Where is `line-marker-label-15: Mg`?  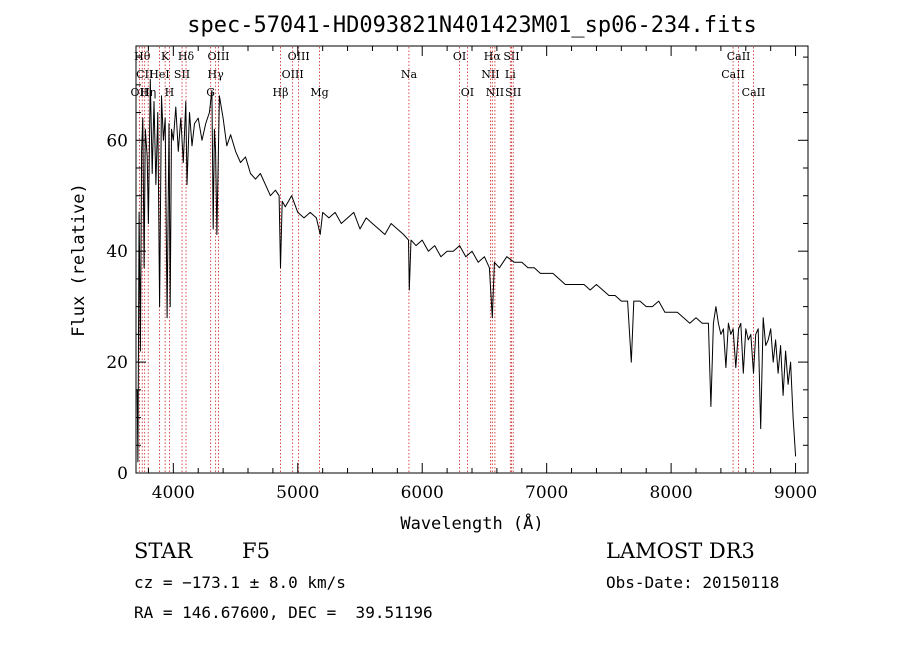
line-marker-label-15: Mg is located at coordinates (319, 92).